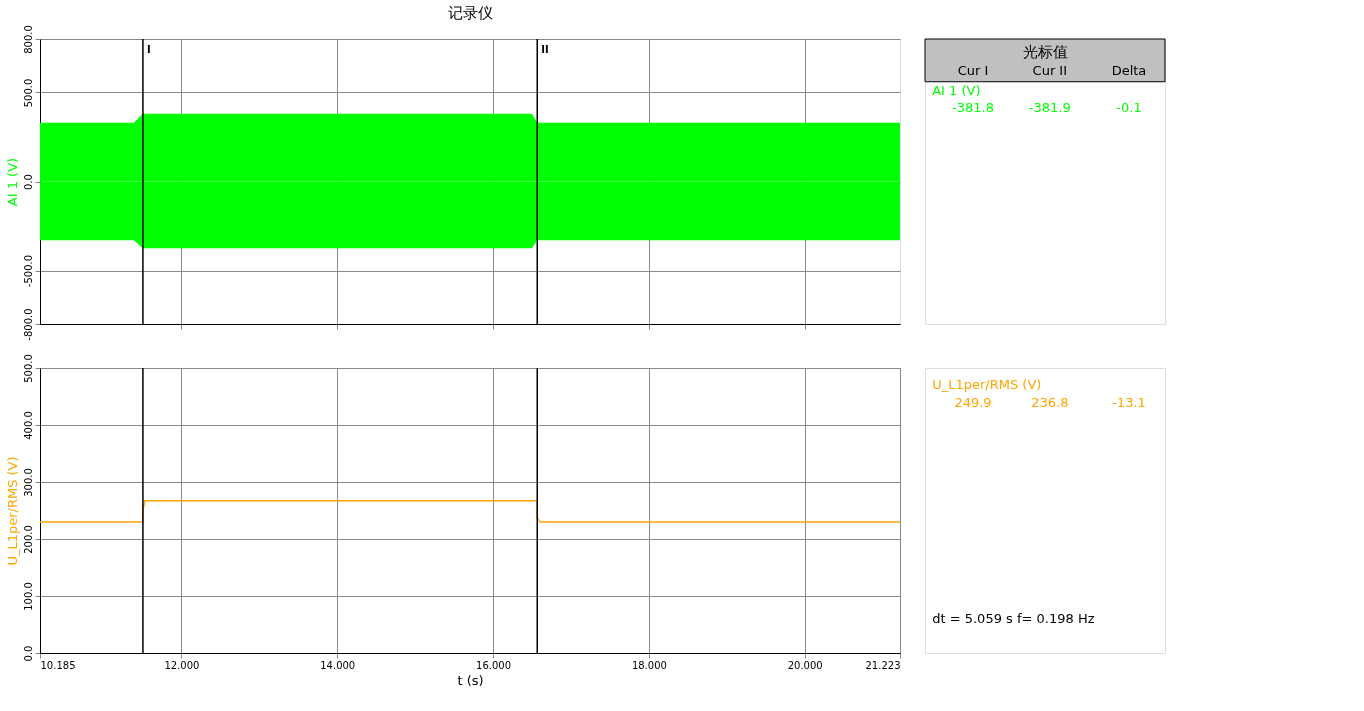 The image size is (1364, 711). Describe the element at coordinates (58, 665) in the screenshot. I see `x-tick-label: 10.185` at that location.